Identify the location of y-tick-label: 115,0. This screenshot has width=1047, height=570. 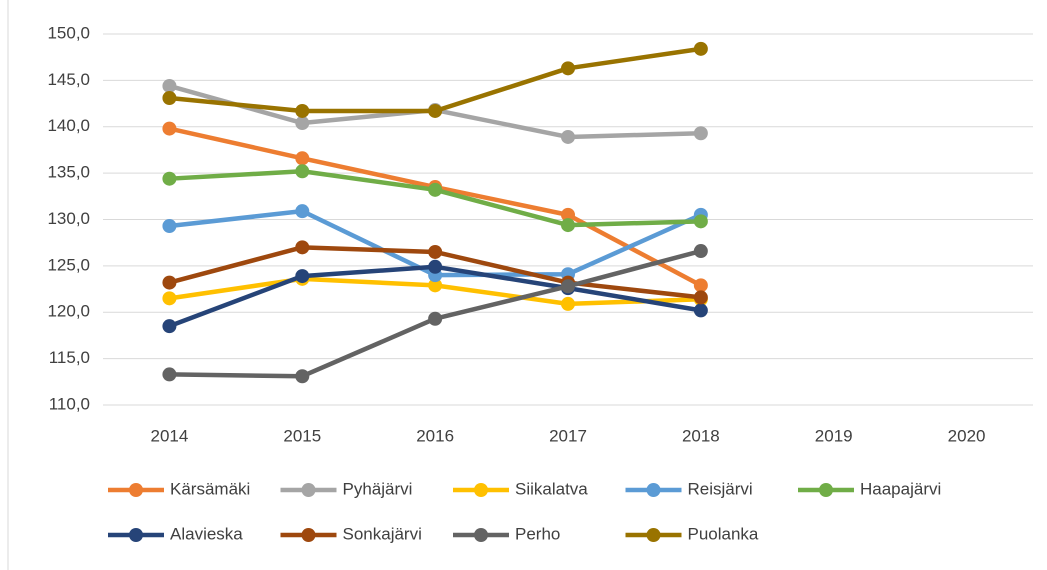
(69, 357).